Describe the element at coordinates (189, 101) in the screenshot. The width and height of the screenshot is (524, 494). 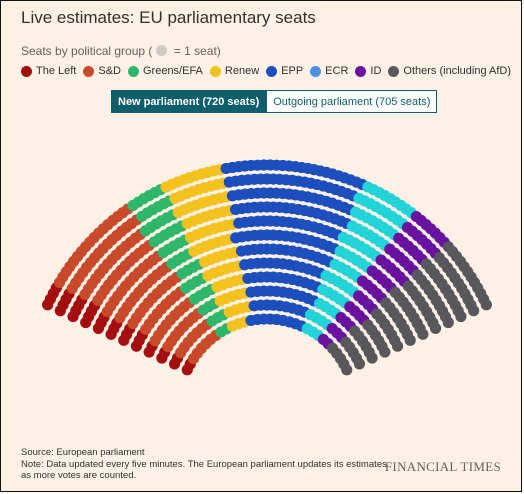
I see `new-parliament-button: New parliament (720 seats)` at that location.